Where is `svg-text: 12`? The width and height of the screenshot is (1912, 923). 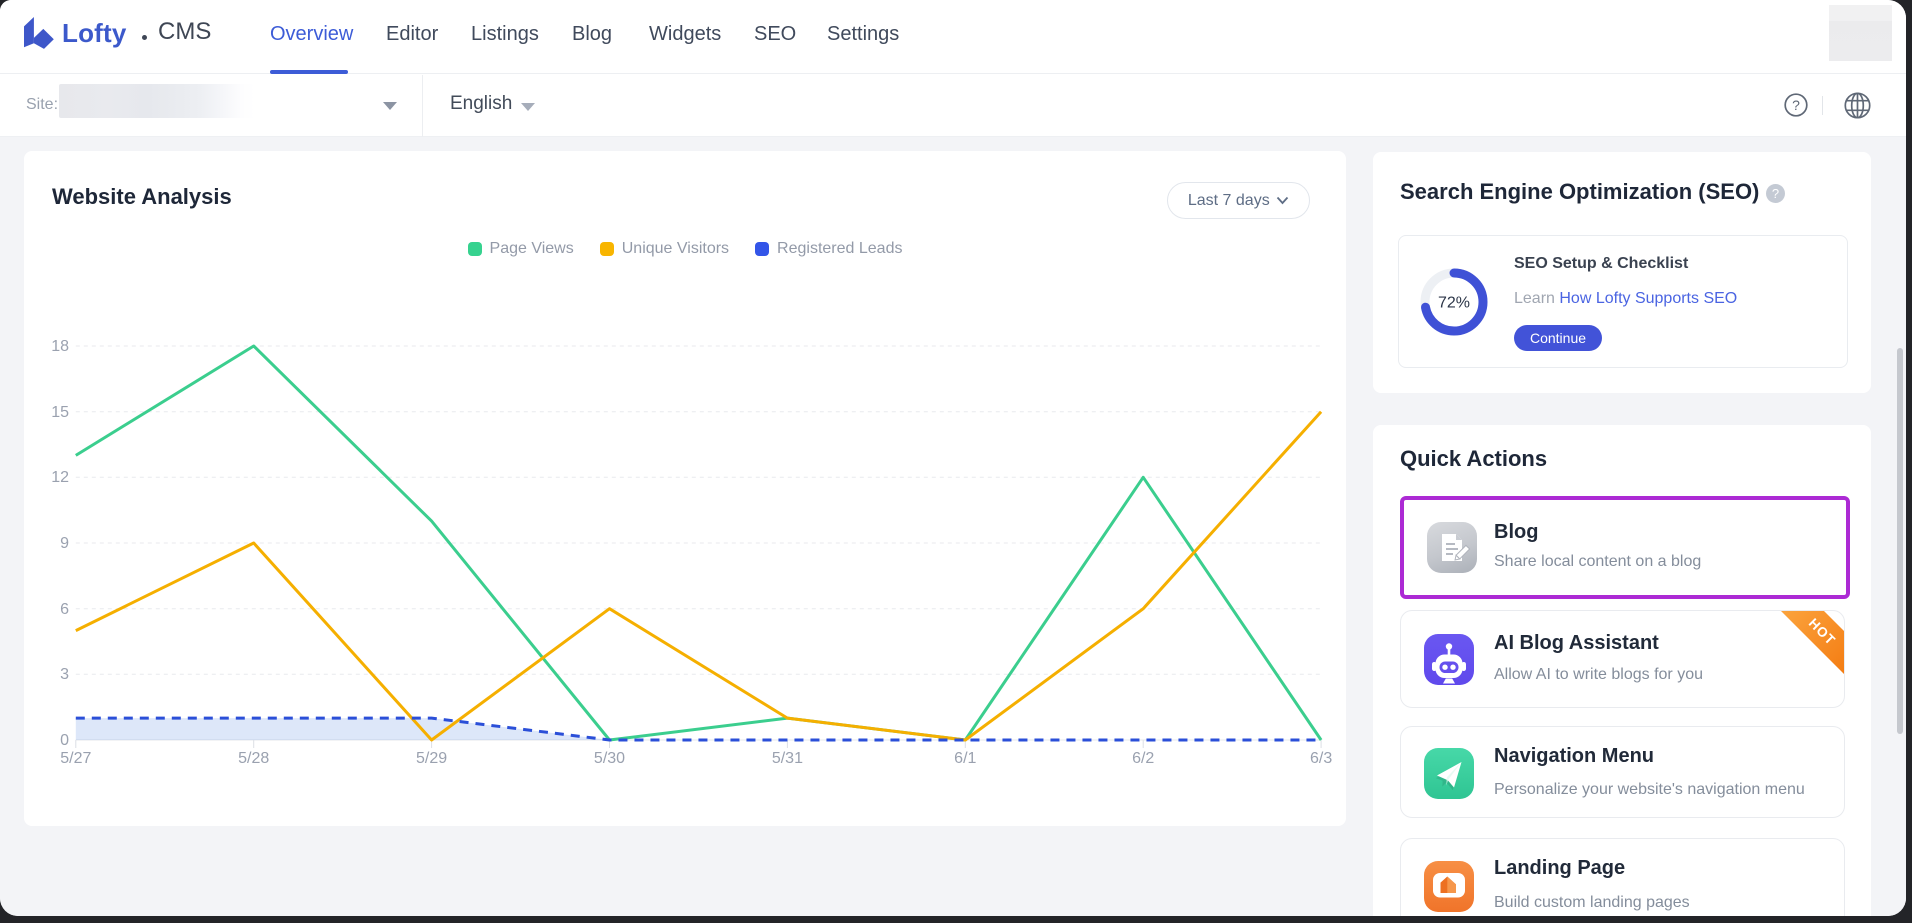 svg-text: 12 is located at coordinates (60, 477).